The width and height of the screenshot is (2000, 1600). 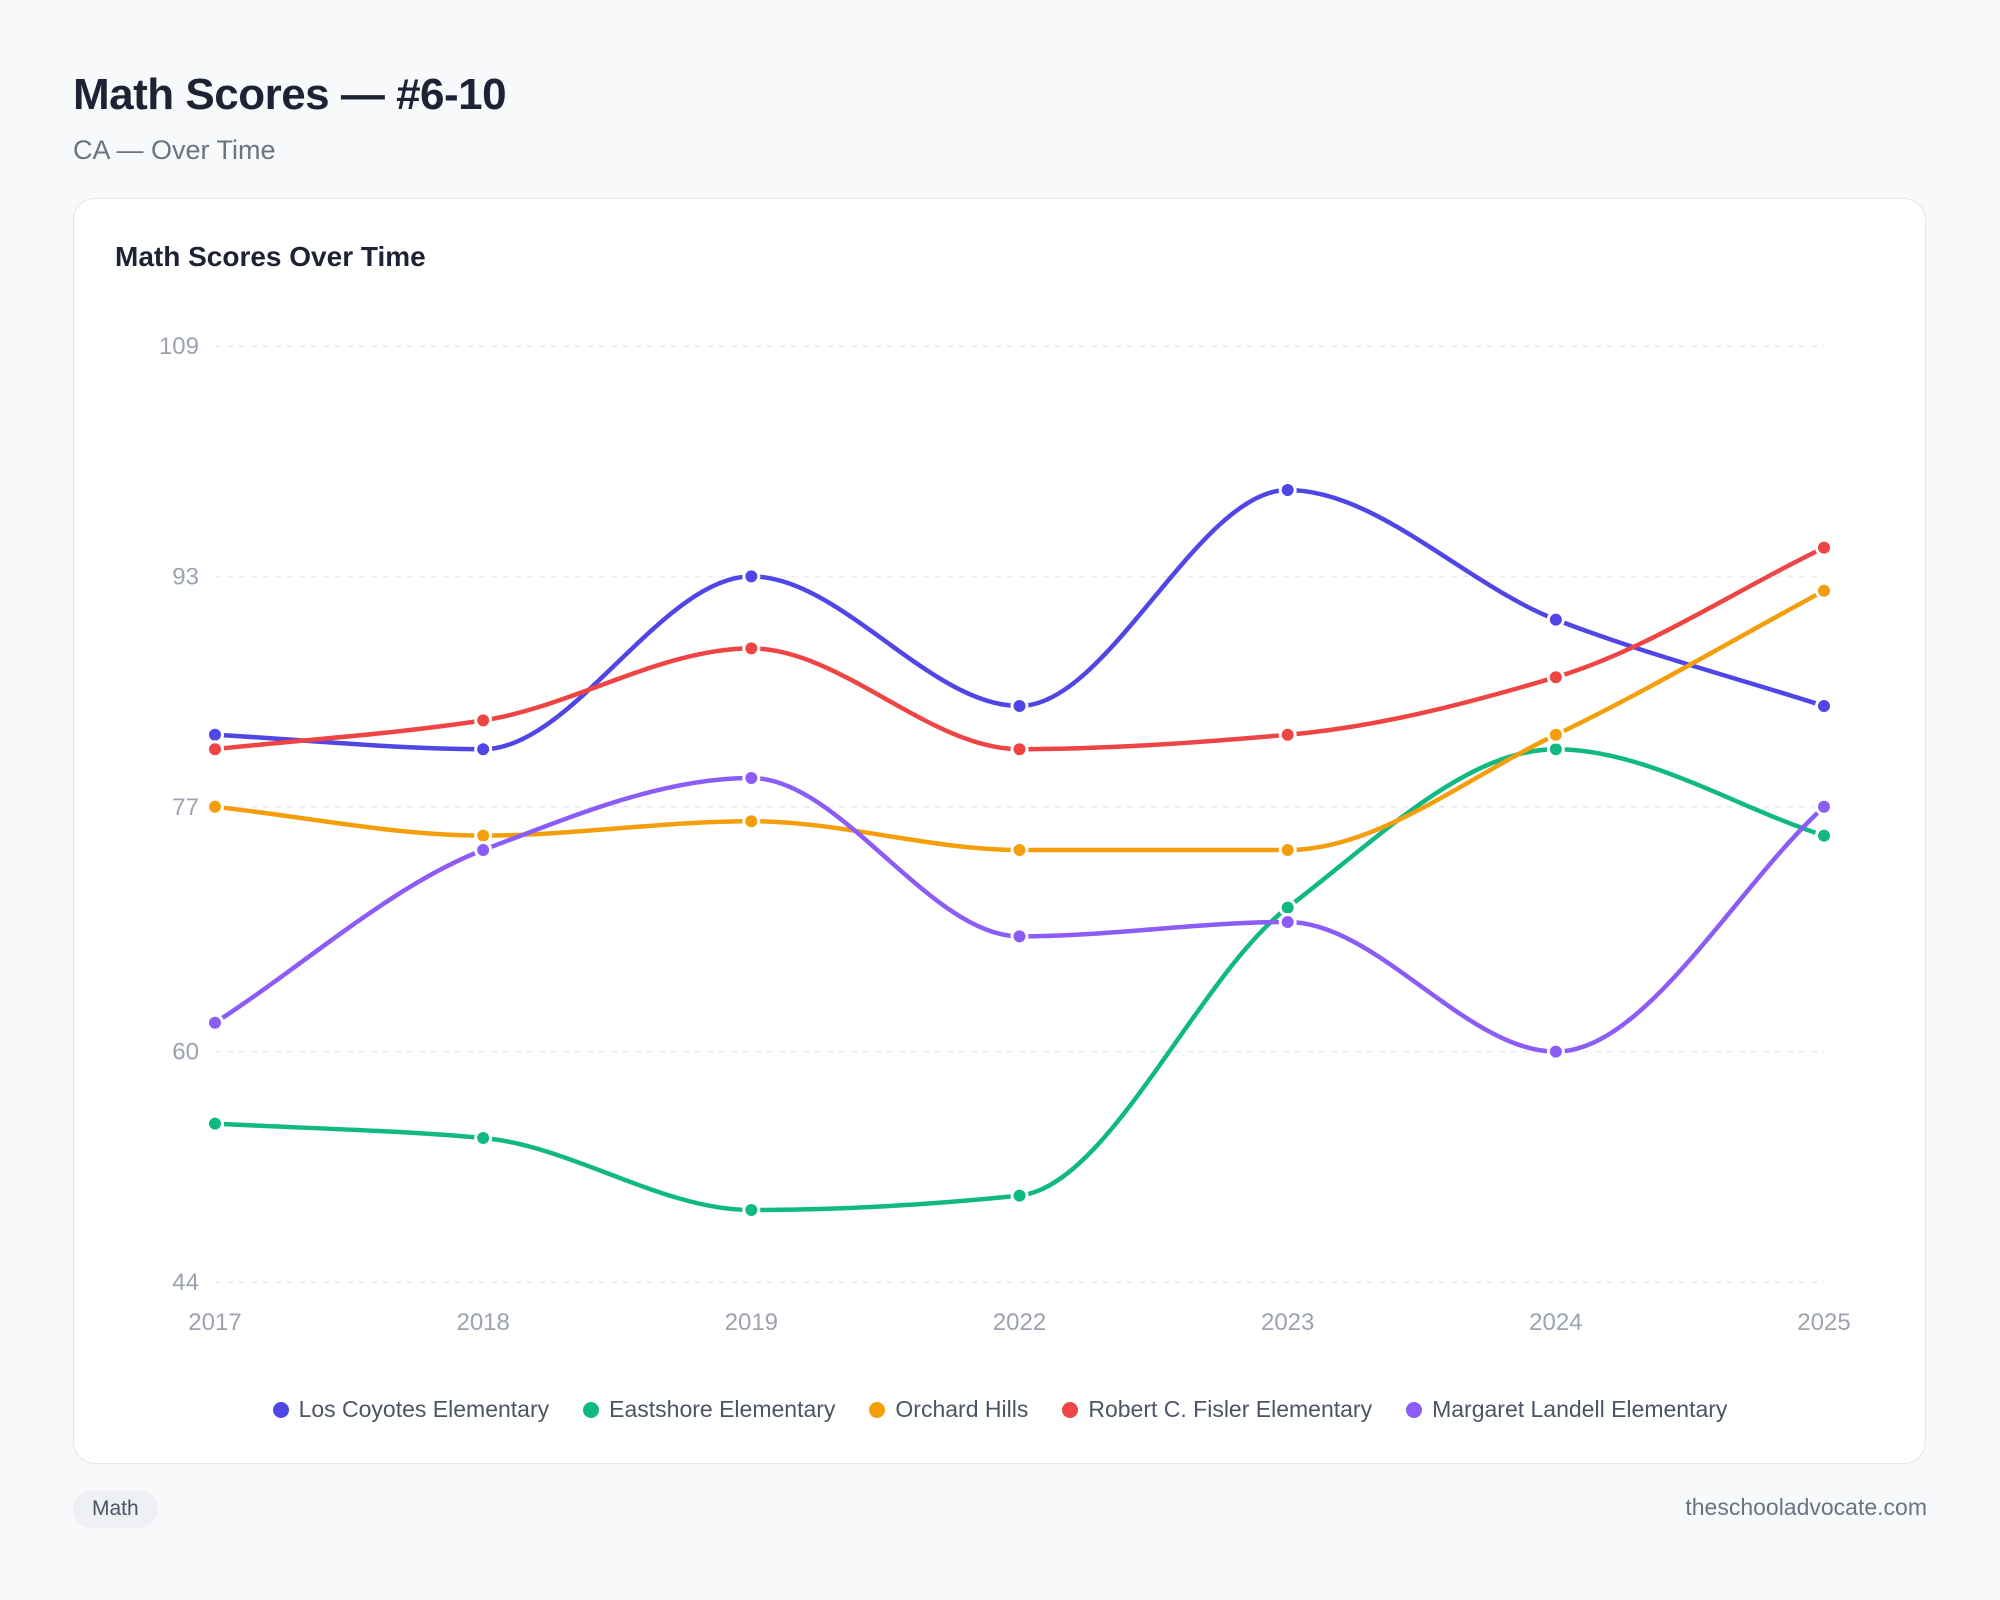 I want to click on legend-item: Robert C. Fisler Elementary, so click(x=1217, y=1409).